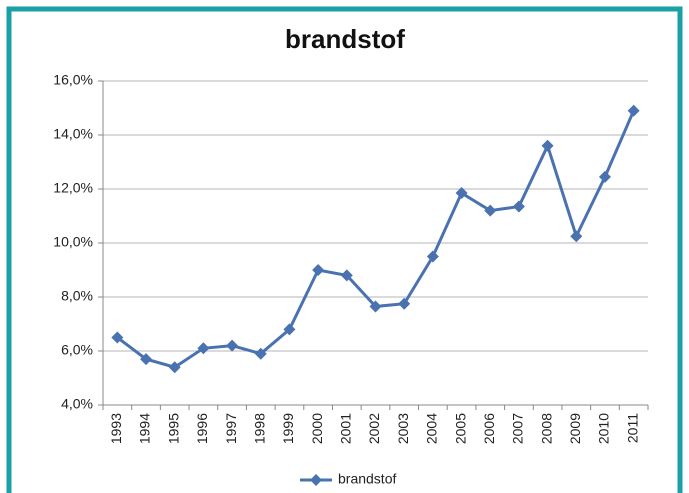 The width and height of the screenshot is (689, 493). What do you see at coordinates (231, 428) in the screenshot?
I see `x-tick-label: 1997` at bounding box center [231, 428].